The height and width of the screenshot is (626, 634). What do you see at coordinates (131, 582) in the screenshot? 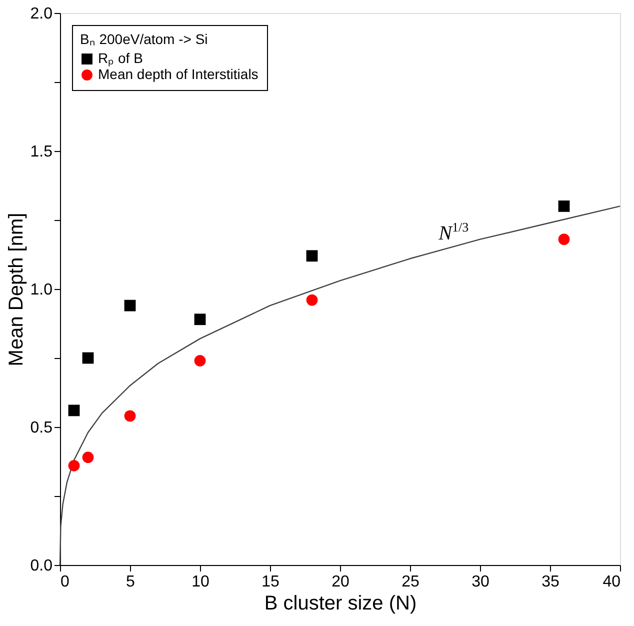
I see `x-tick-label: 5` at bounding box center [131, 582].